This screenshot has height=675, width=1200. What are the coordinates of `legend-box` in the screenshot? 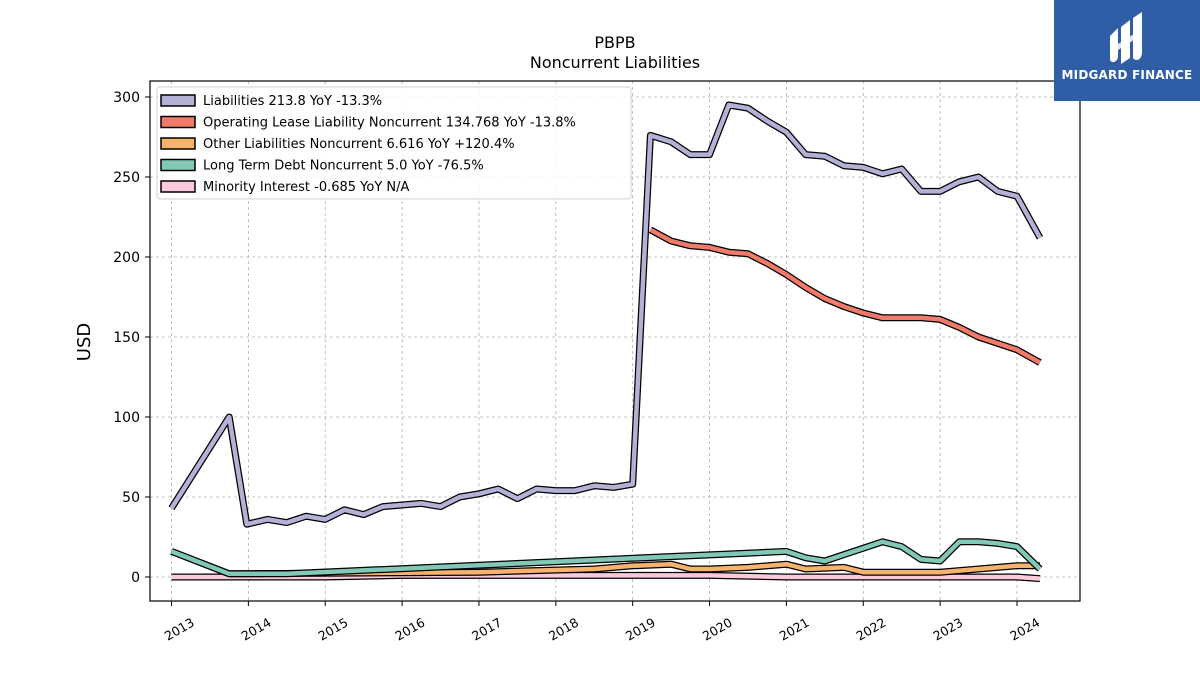 It's located at (394, 143).